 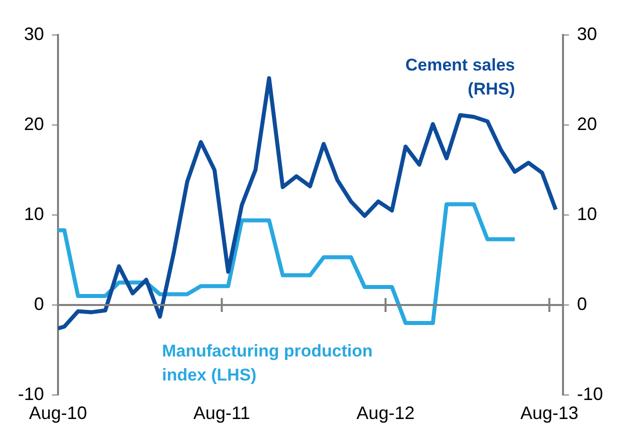 I want to click on y2-tick-label: 0, so click(x=582, y=304).